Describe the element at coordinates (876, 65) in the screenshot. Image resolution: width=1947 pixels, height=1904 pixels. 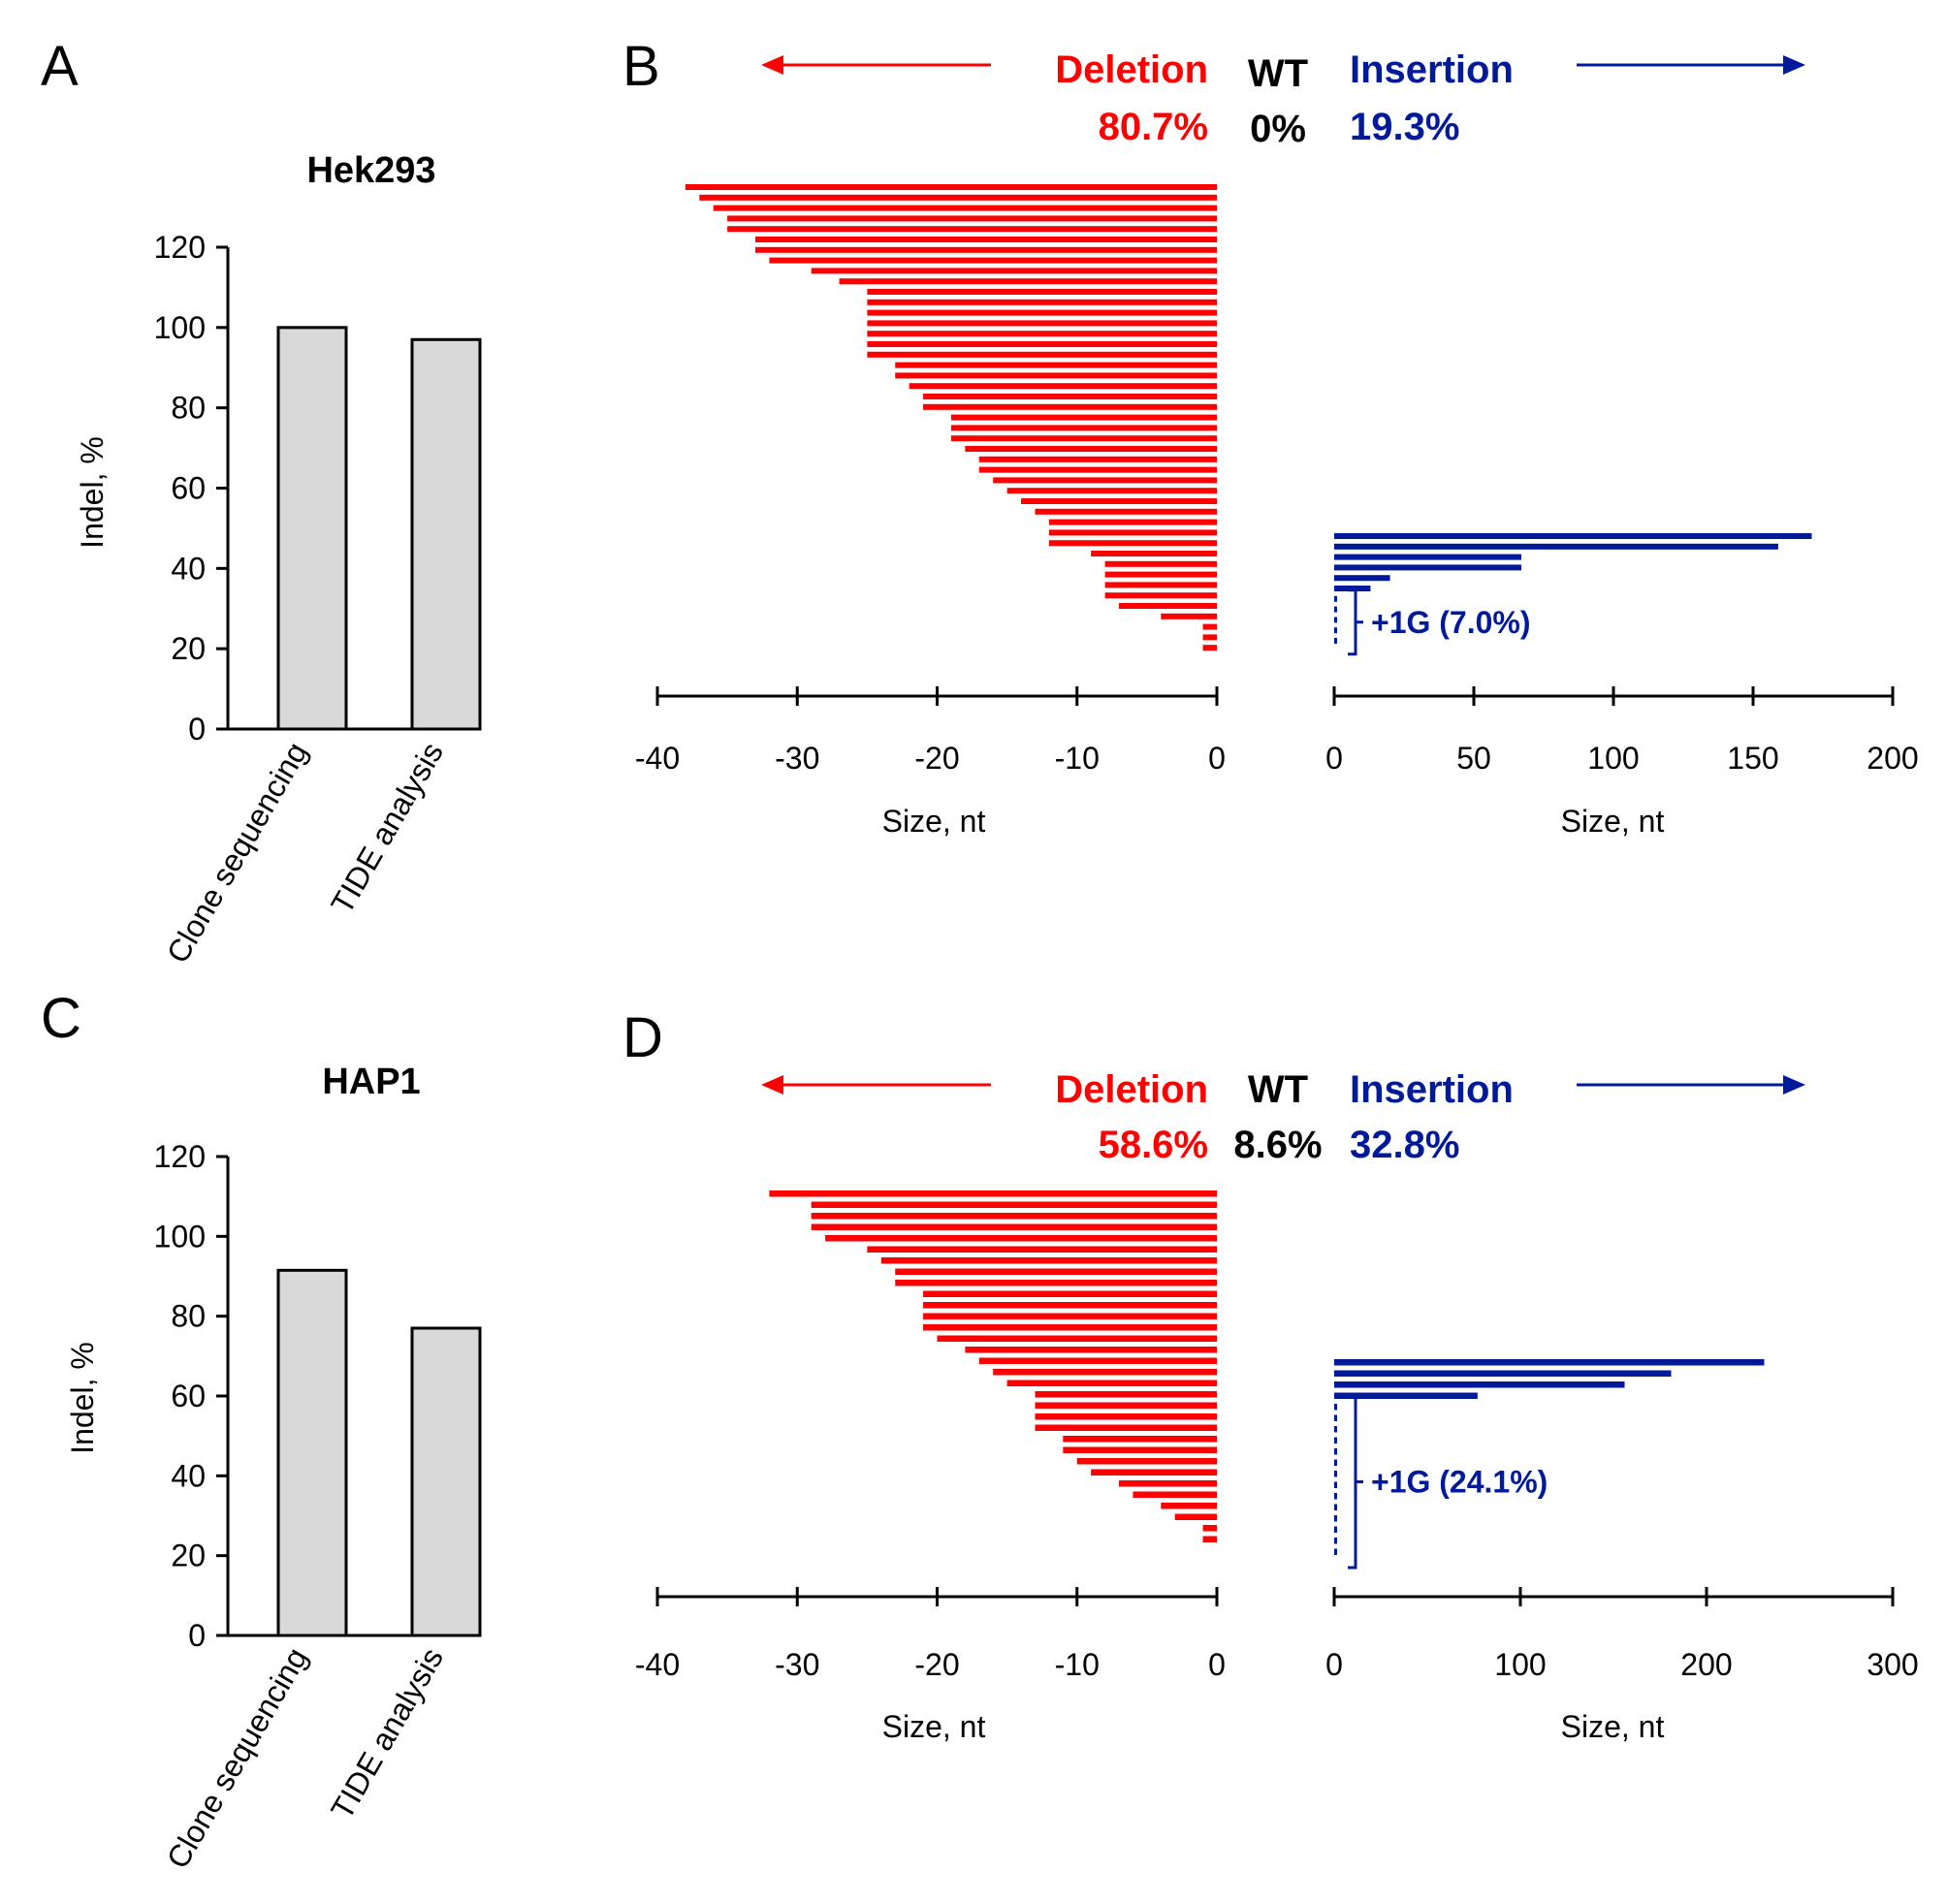
I see `deletion-arrow` at that location.